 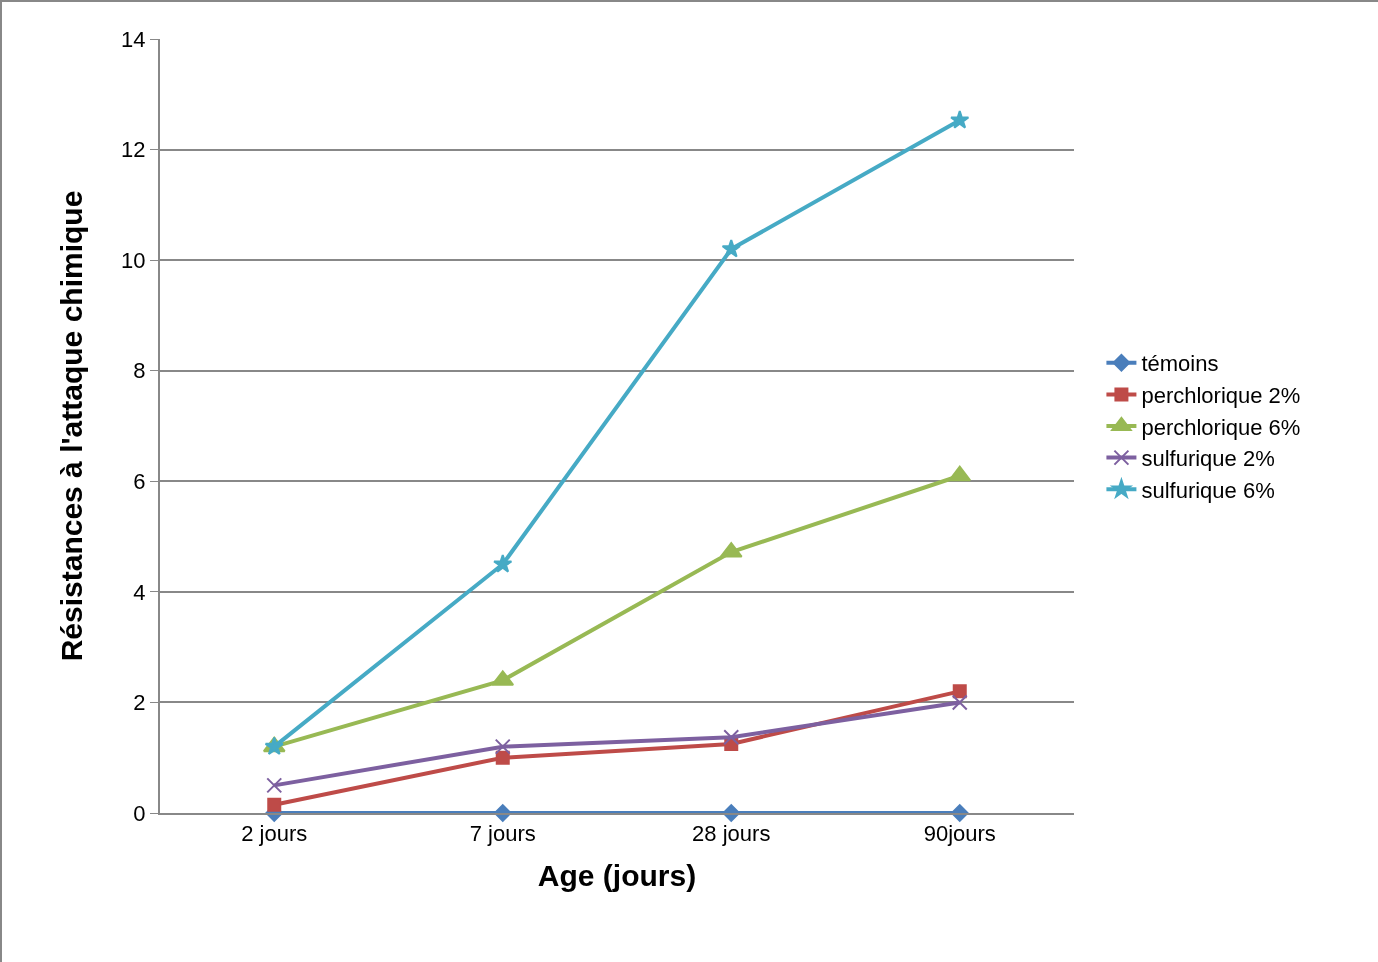 I want to click on y-tick-label: 12, so click(x=133, y=150).